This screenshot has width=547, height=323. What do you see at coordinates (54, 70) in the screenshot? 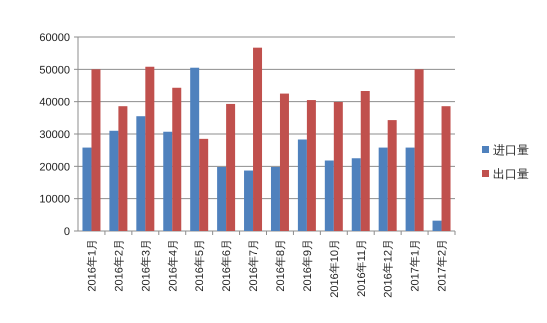
I see `y-tick-label: 50000` at bounding box center [54, 70].